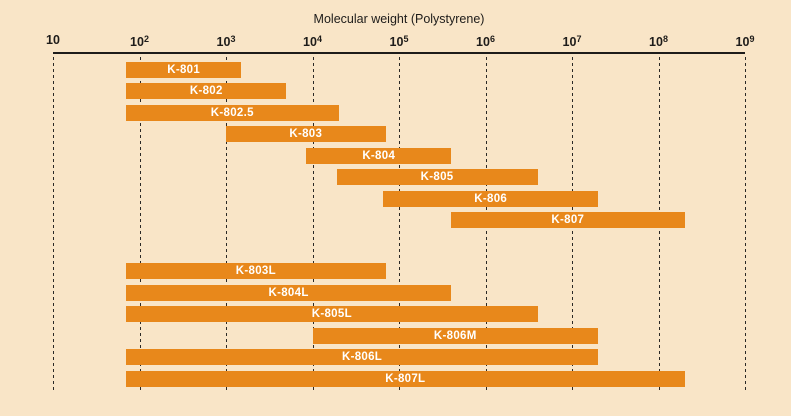  What do you see at coordinates (312, 42) in the screenshot?
I see `x-axis-tick-label-1e4: 10⁴` at bounding box center [312, 42].